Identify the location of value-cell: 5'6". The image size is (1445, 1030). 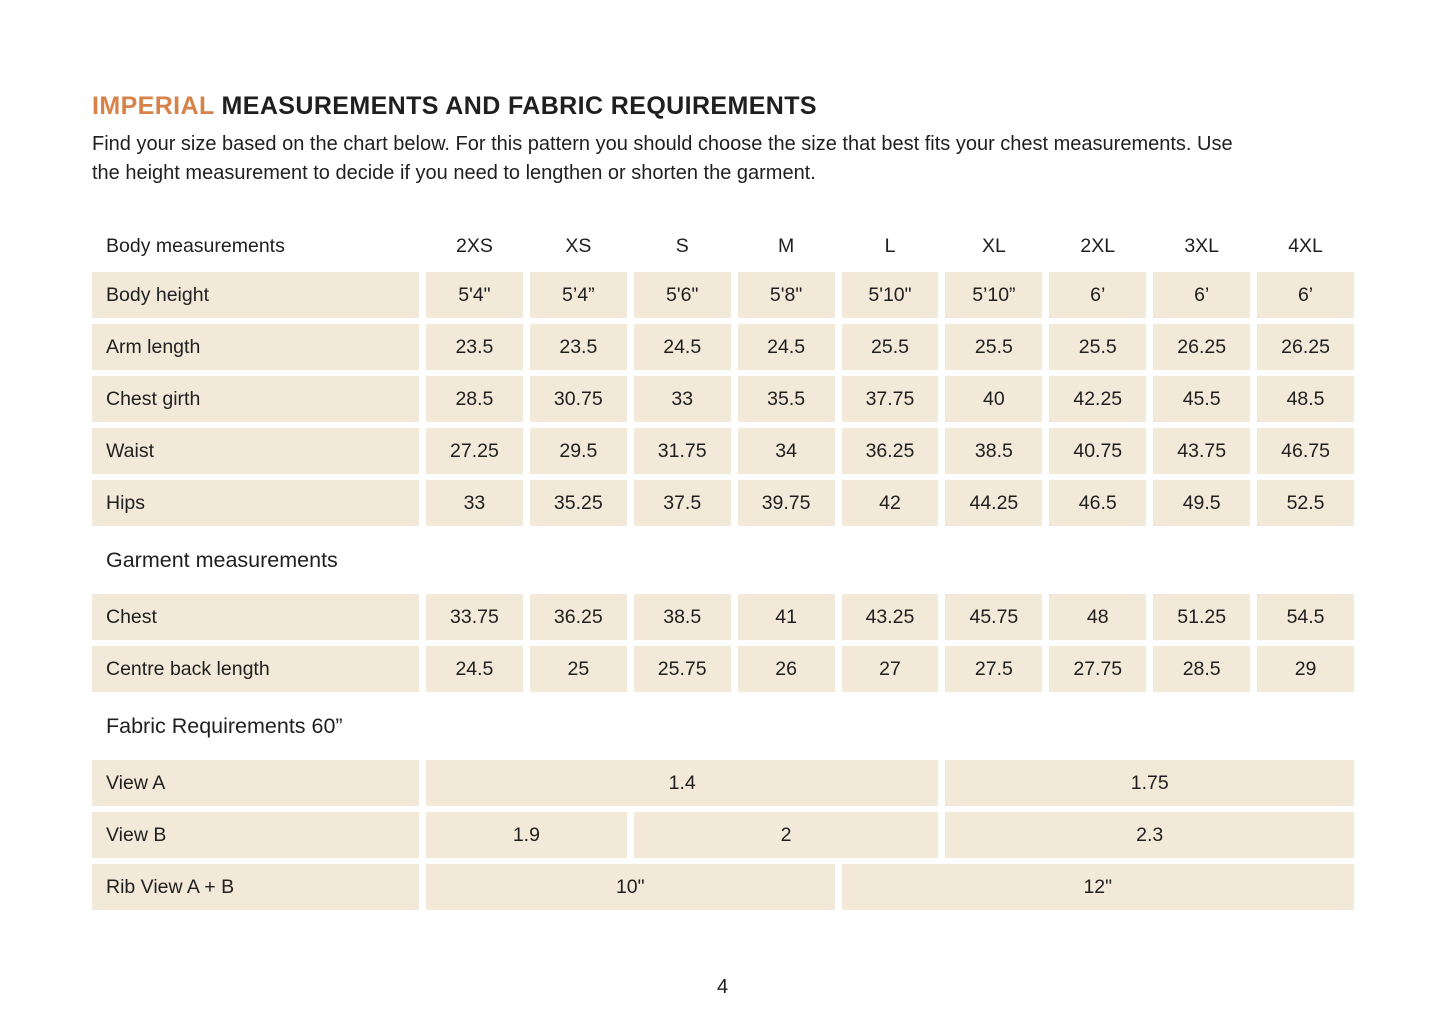
(682, 295).